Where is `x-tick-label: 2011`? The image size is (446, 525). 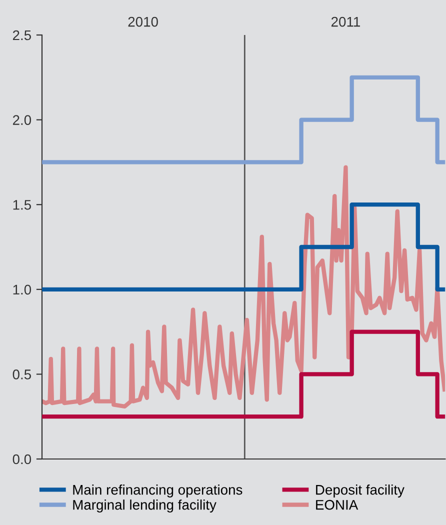 x-tick-label: 2011 is located at coordinates (345, 21).